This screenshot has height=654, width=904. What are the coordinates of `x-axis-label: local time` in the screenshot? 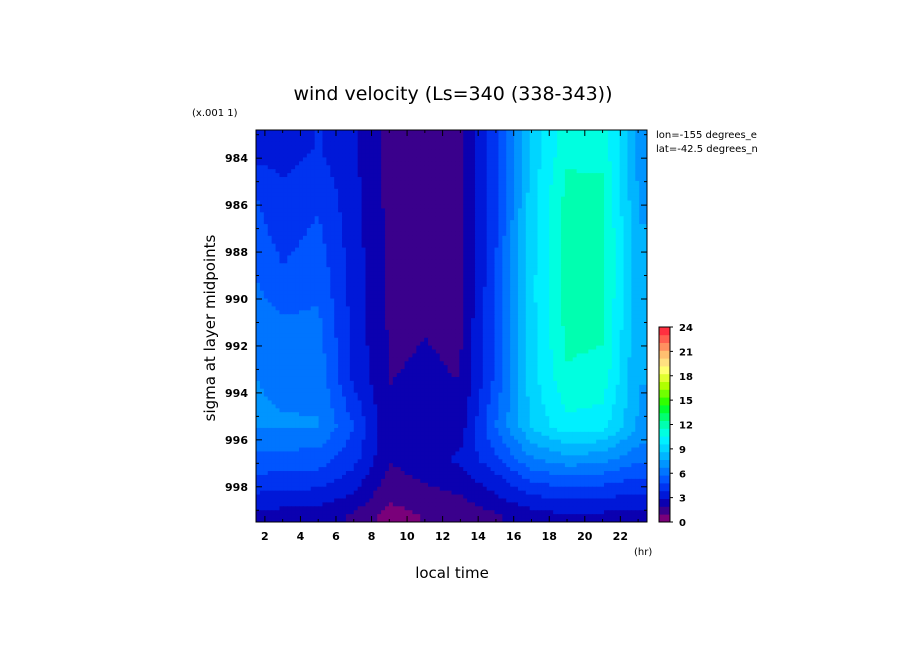 It's located at (452, 573).